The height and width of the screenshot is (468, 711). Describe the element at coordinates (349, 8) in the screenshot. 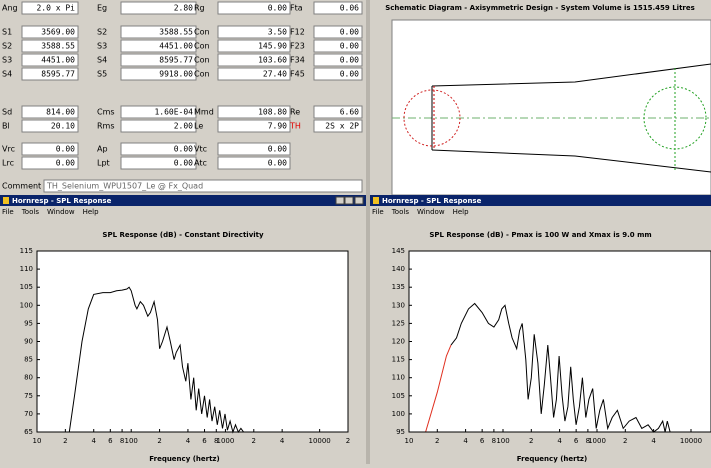

I see `param-value: 0.06` at that location.